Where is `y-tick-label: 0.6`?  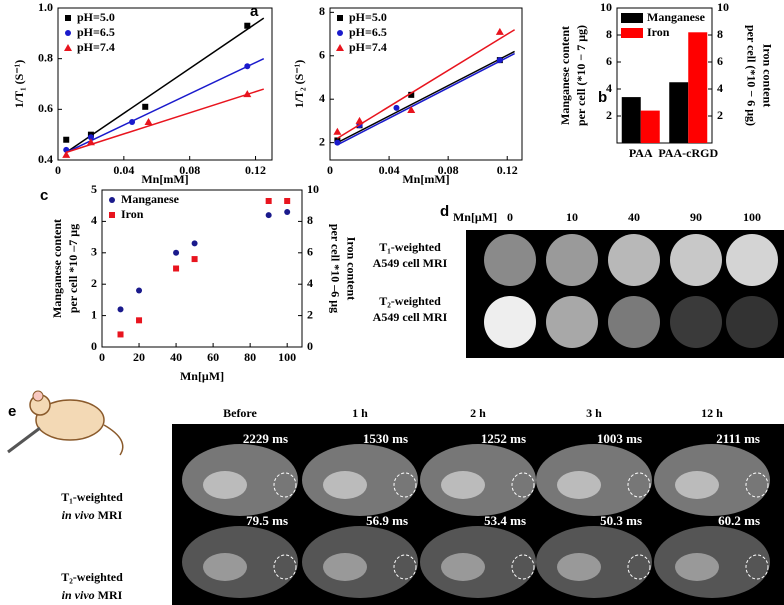
y-tick-label: 0.6 is located at coordinates (45, 108).